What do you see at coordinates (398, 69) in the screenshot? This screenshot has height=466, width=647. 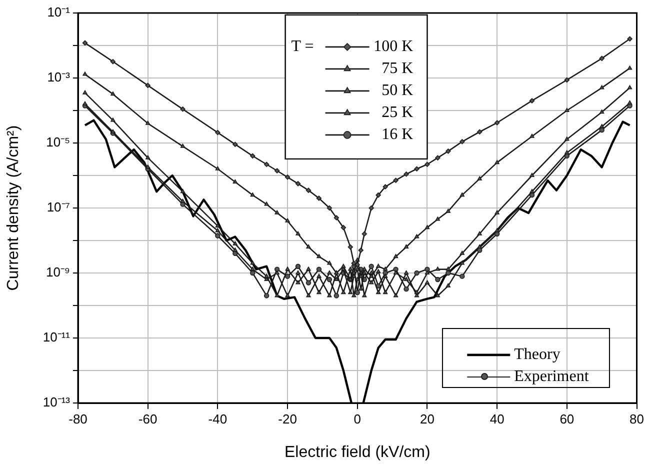 I see `legend-label: 75 K` at bounding box center [398, 69].